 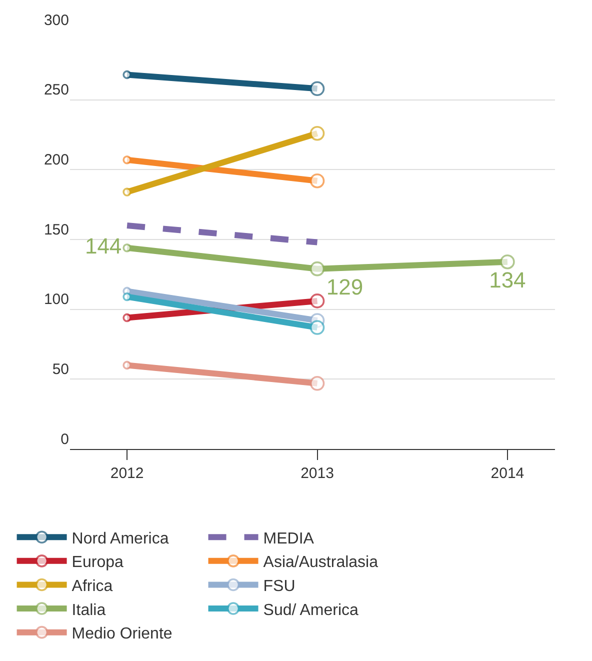 I want to click on y-tick-label: 250, so click(x=56, y=90).